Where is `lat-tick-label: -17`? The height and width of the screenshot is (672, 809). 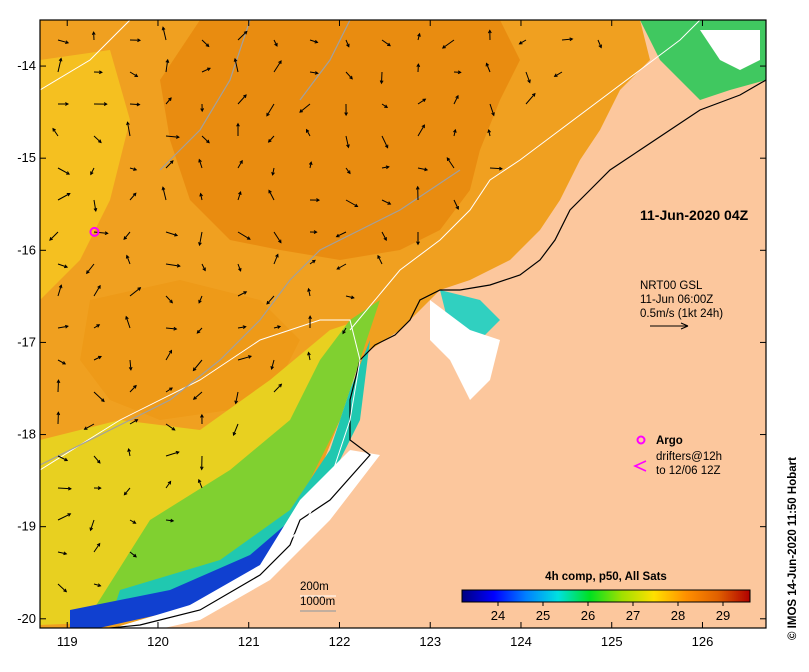
lat-tick-label: -17 is located at coordinates (26, 341).